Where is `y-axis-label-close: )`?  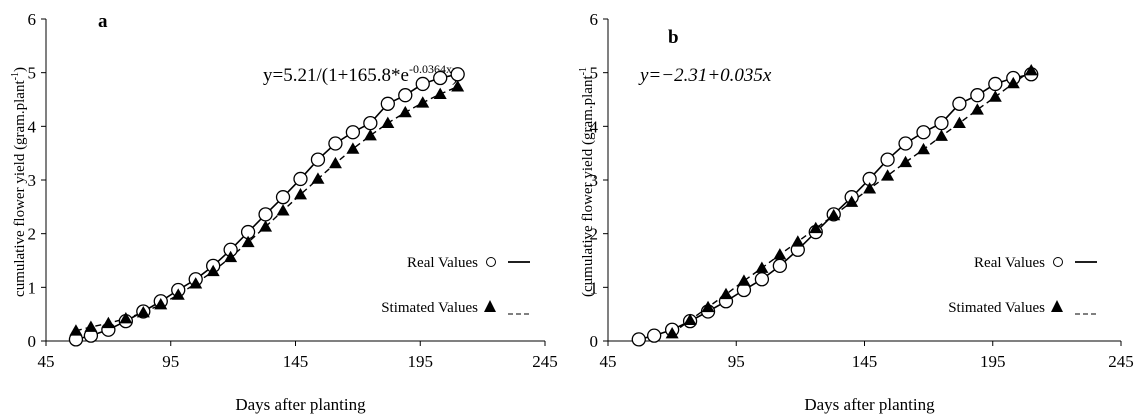 y-axis-label-close: ) is located at coordinates (20, 69).